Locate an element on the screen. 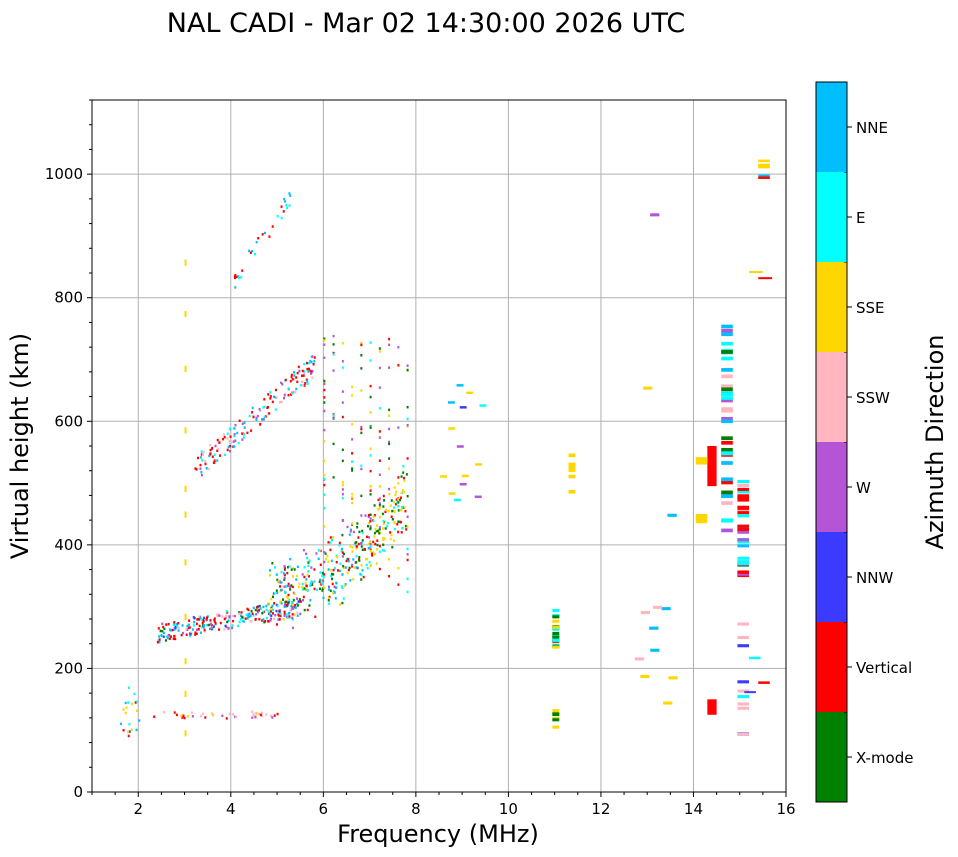 The image size is (958, 857). x-tick-label: 2 is located at coordinates (138, 809).